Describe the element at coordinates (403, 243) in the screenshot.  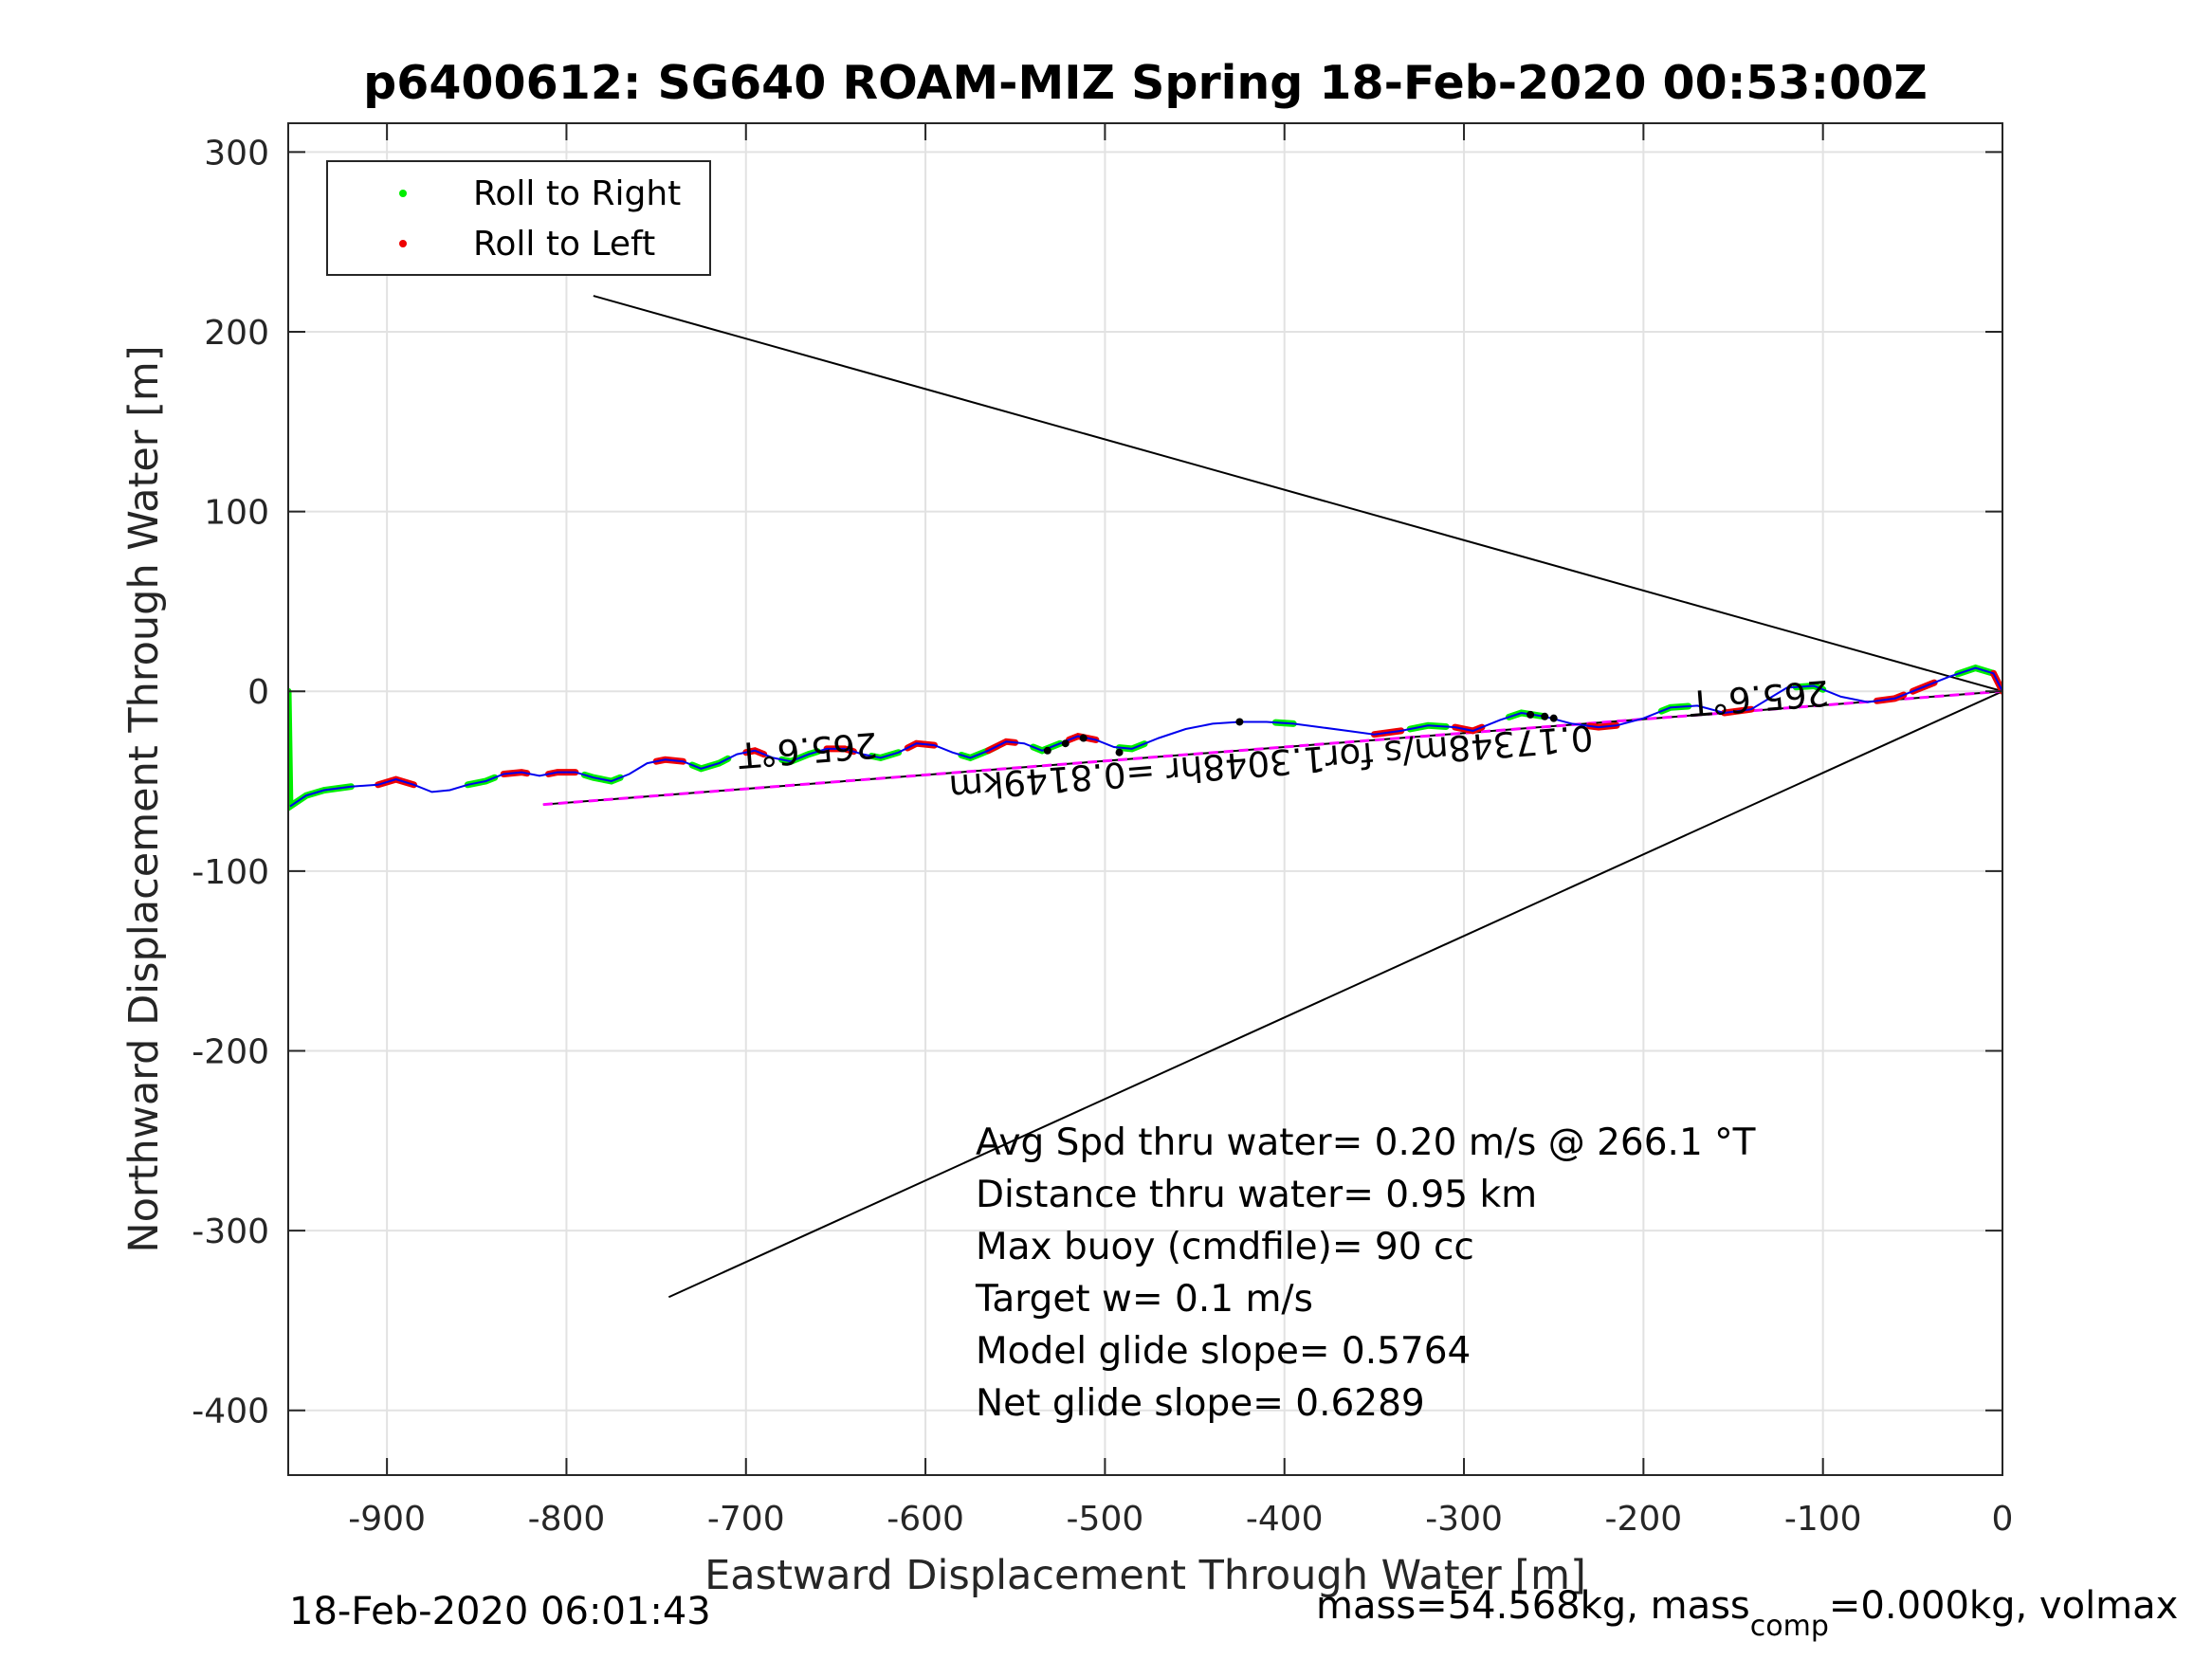
I see `legend-marker-roll-left` at that location.